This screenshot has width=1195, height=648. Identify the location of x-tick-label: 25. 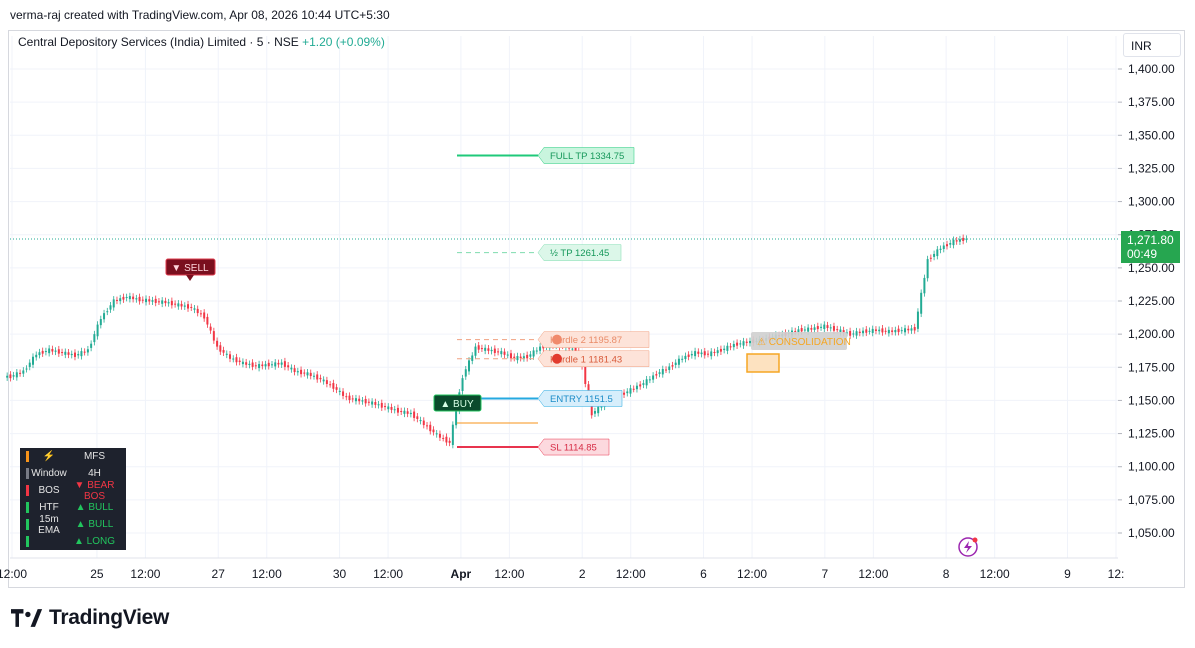
(97, 574).